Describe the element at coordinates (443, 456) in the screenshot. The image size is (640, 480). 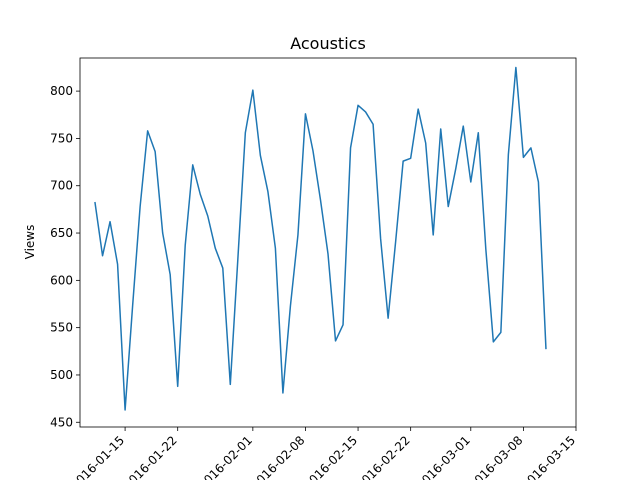
I see `x-tick-label: 2016-03-01` at that location.